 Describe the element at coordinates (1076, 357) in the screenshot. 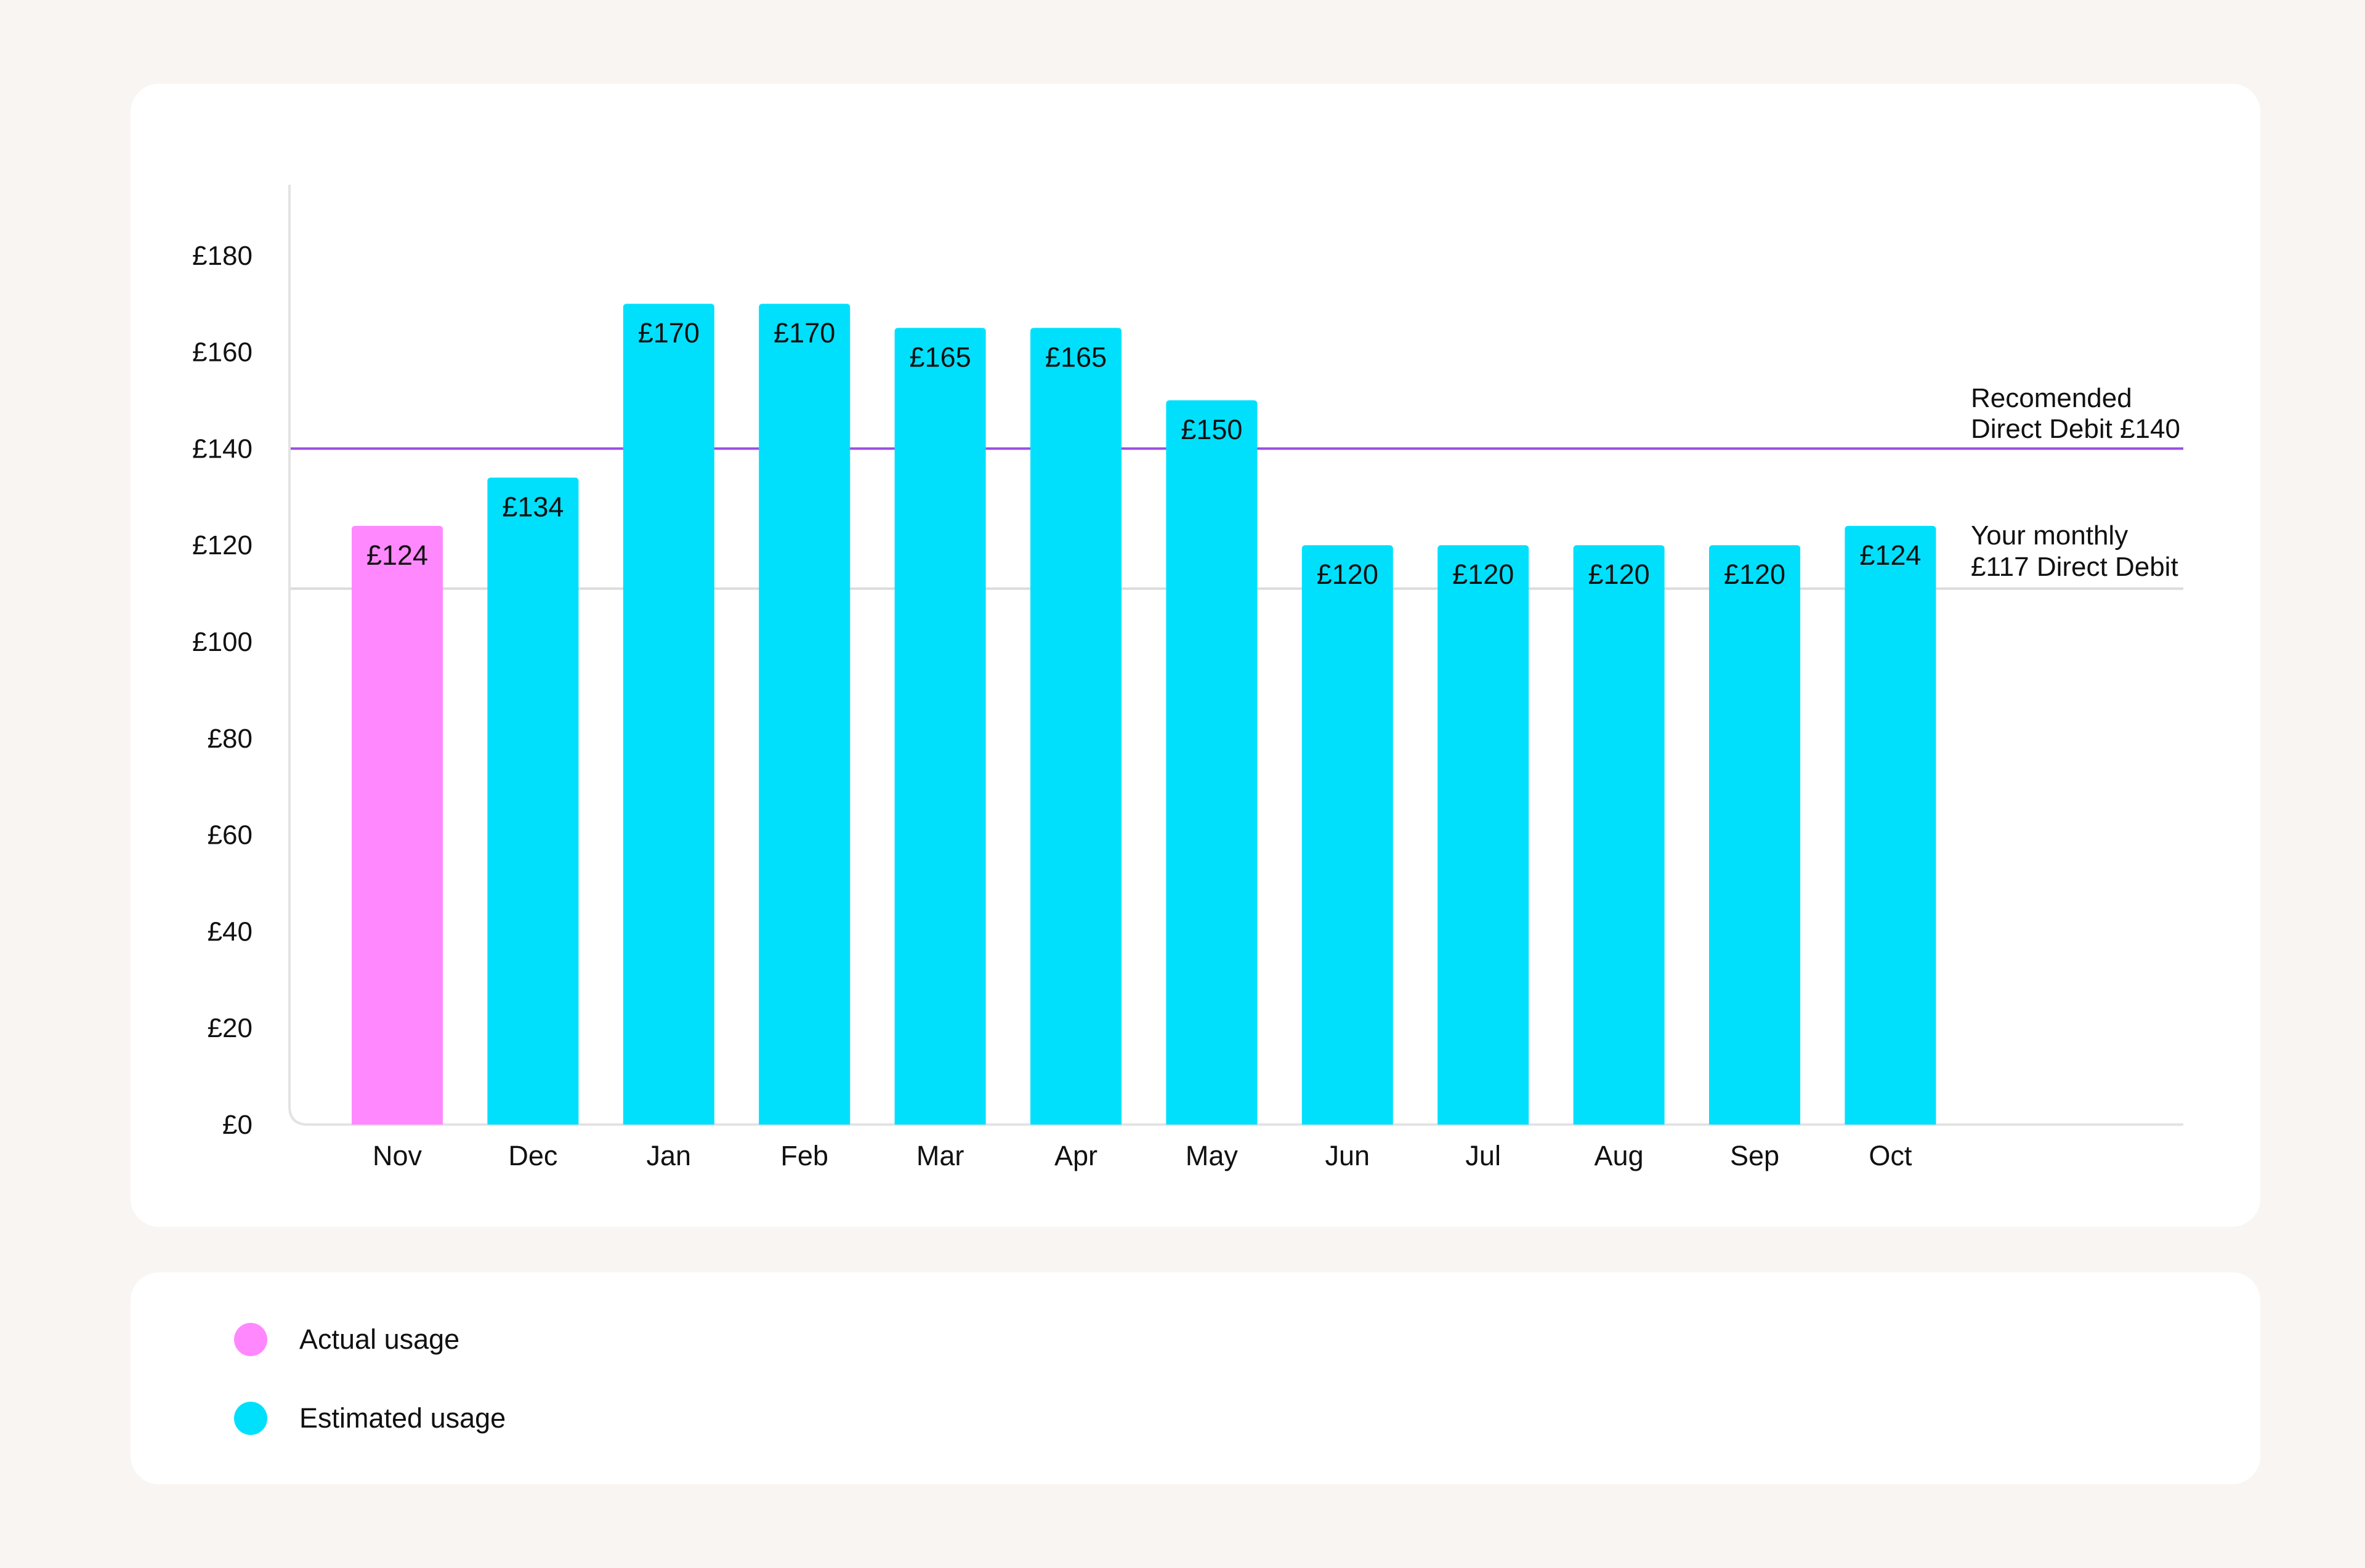

I see `data-label-apr: £165` at that location.